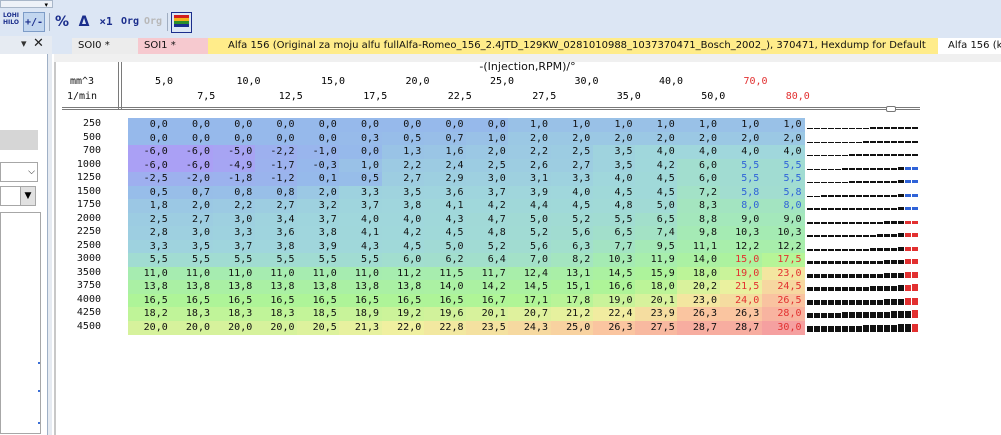 This screenshot has width=1001, height=435. What do you see at coordinates (403, 273) in the screenshot?
I see `map-cell: 11,2` at bounding box center [403, 273].